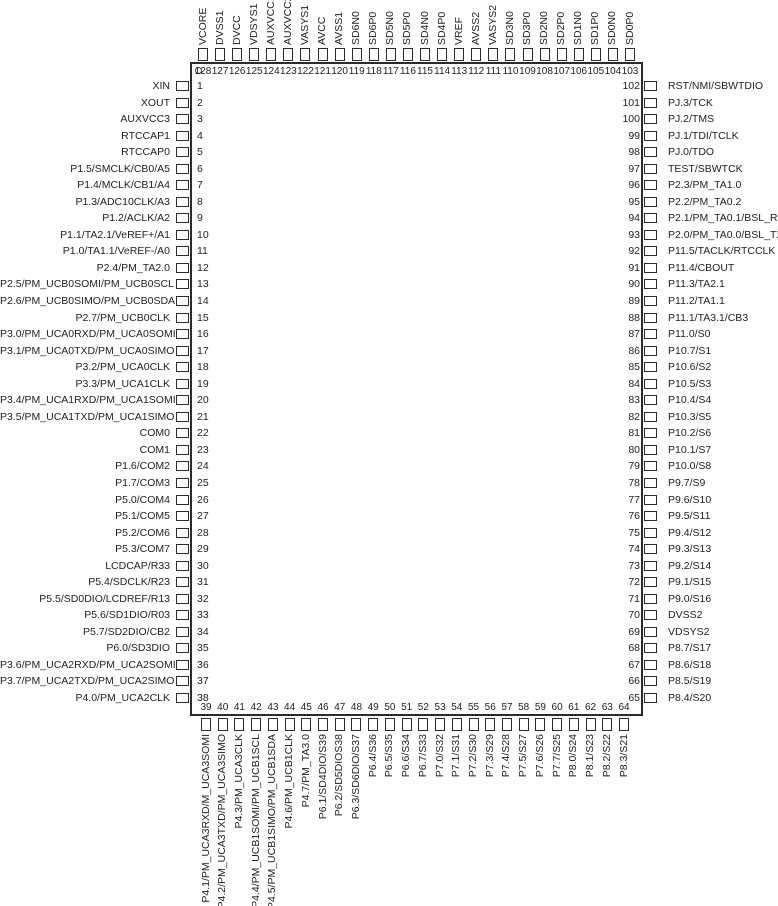 The image size is (778, 906). Describe the element at coordinates (705, 201) in the screenshot. I see `pin-95-label: P2.2/PM_TA0.2` at that location.